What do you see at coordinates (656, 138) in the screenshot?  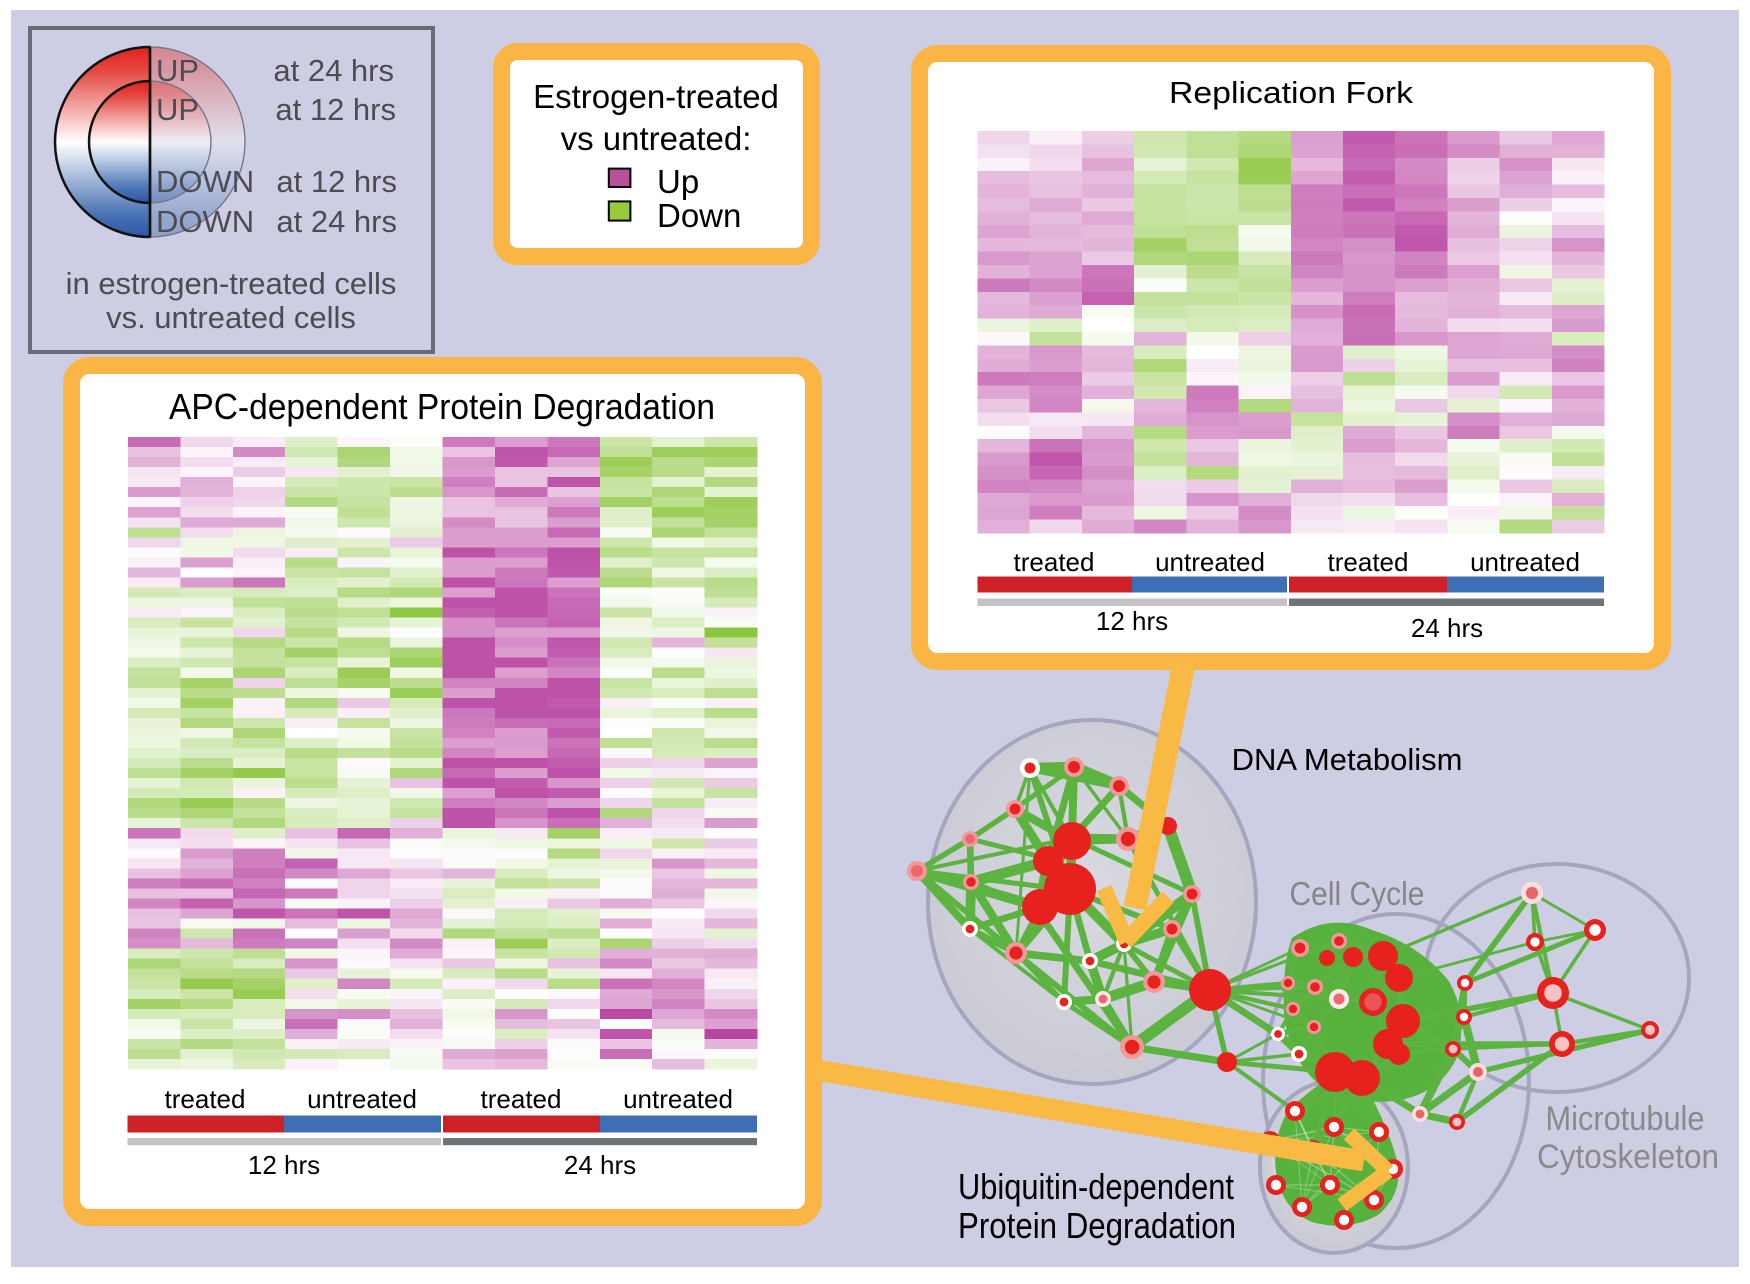 I see `svg-text: vs untreated:` at bounding box center [656, 138].